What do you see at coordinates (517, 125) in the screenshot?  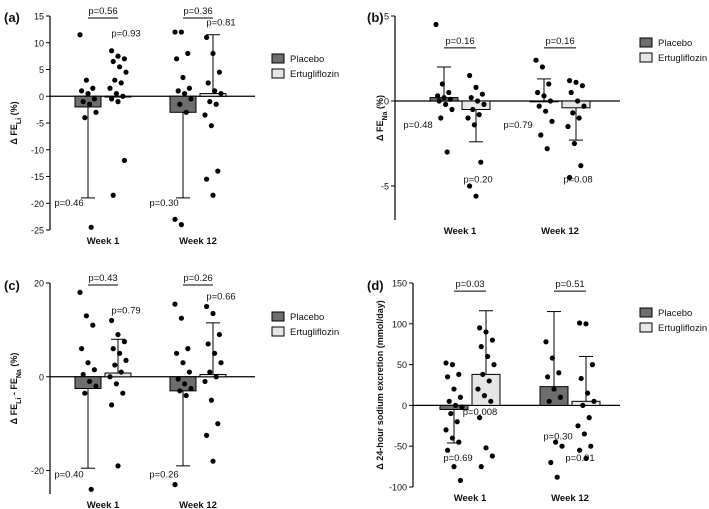 I see `placebo-pvalue: p=0.79` at bounding box center [517, 125].